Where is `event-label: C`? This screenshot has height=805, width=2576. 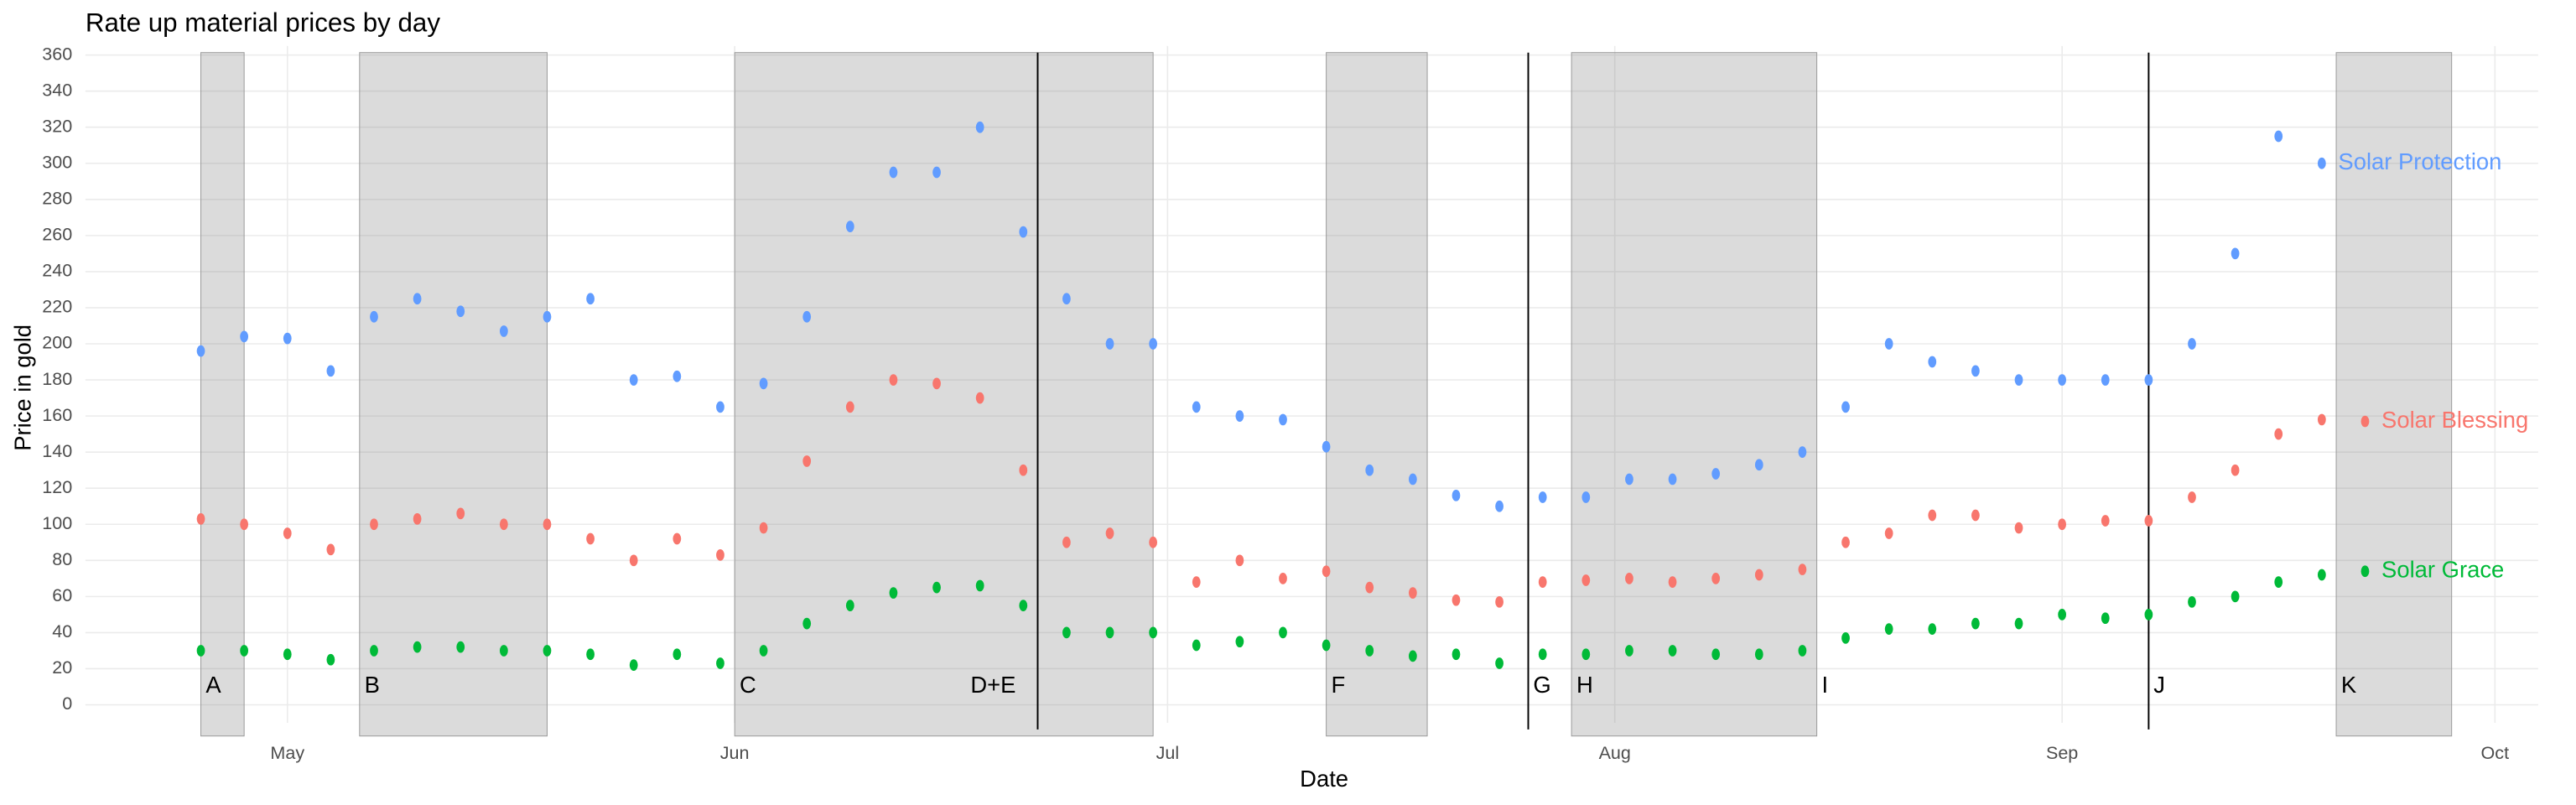 event-label: C is located at coordinates (748, 685).